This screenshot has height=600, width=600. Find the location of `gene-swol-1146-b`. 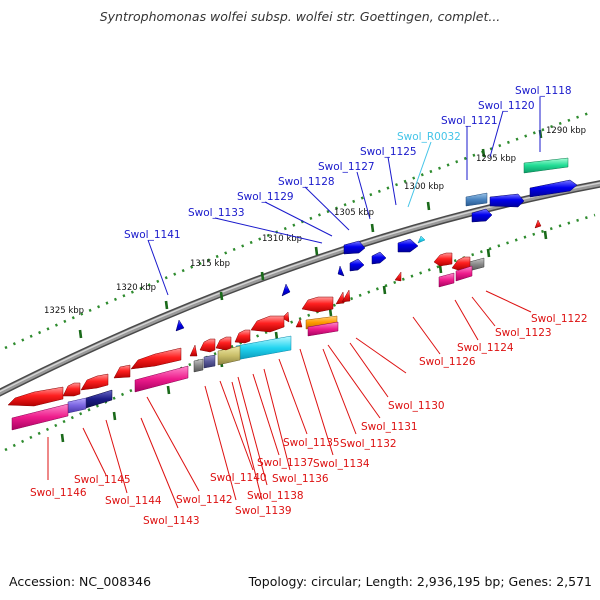

gene-swol-1146-b is located at coordinates (35, 396).